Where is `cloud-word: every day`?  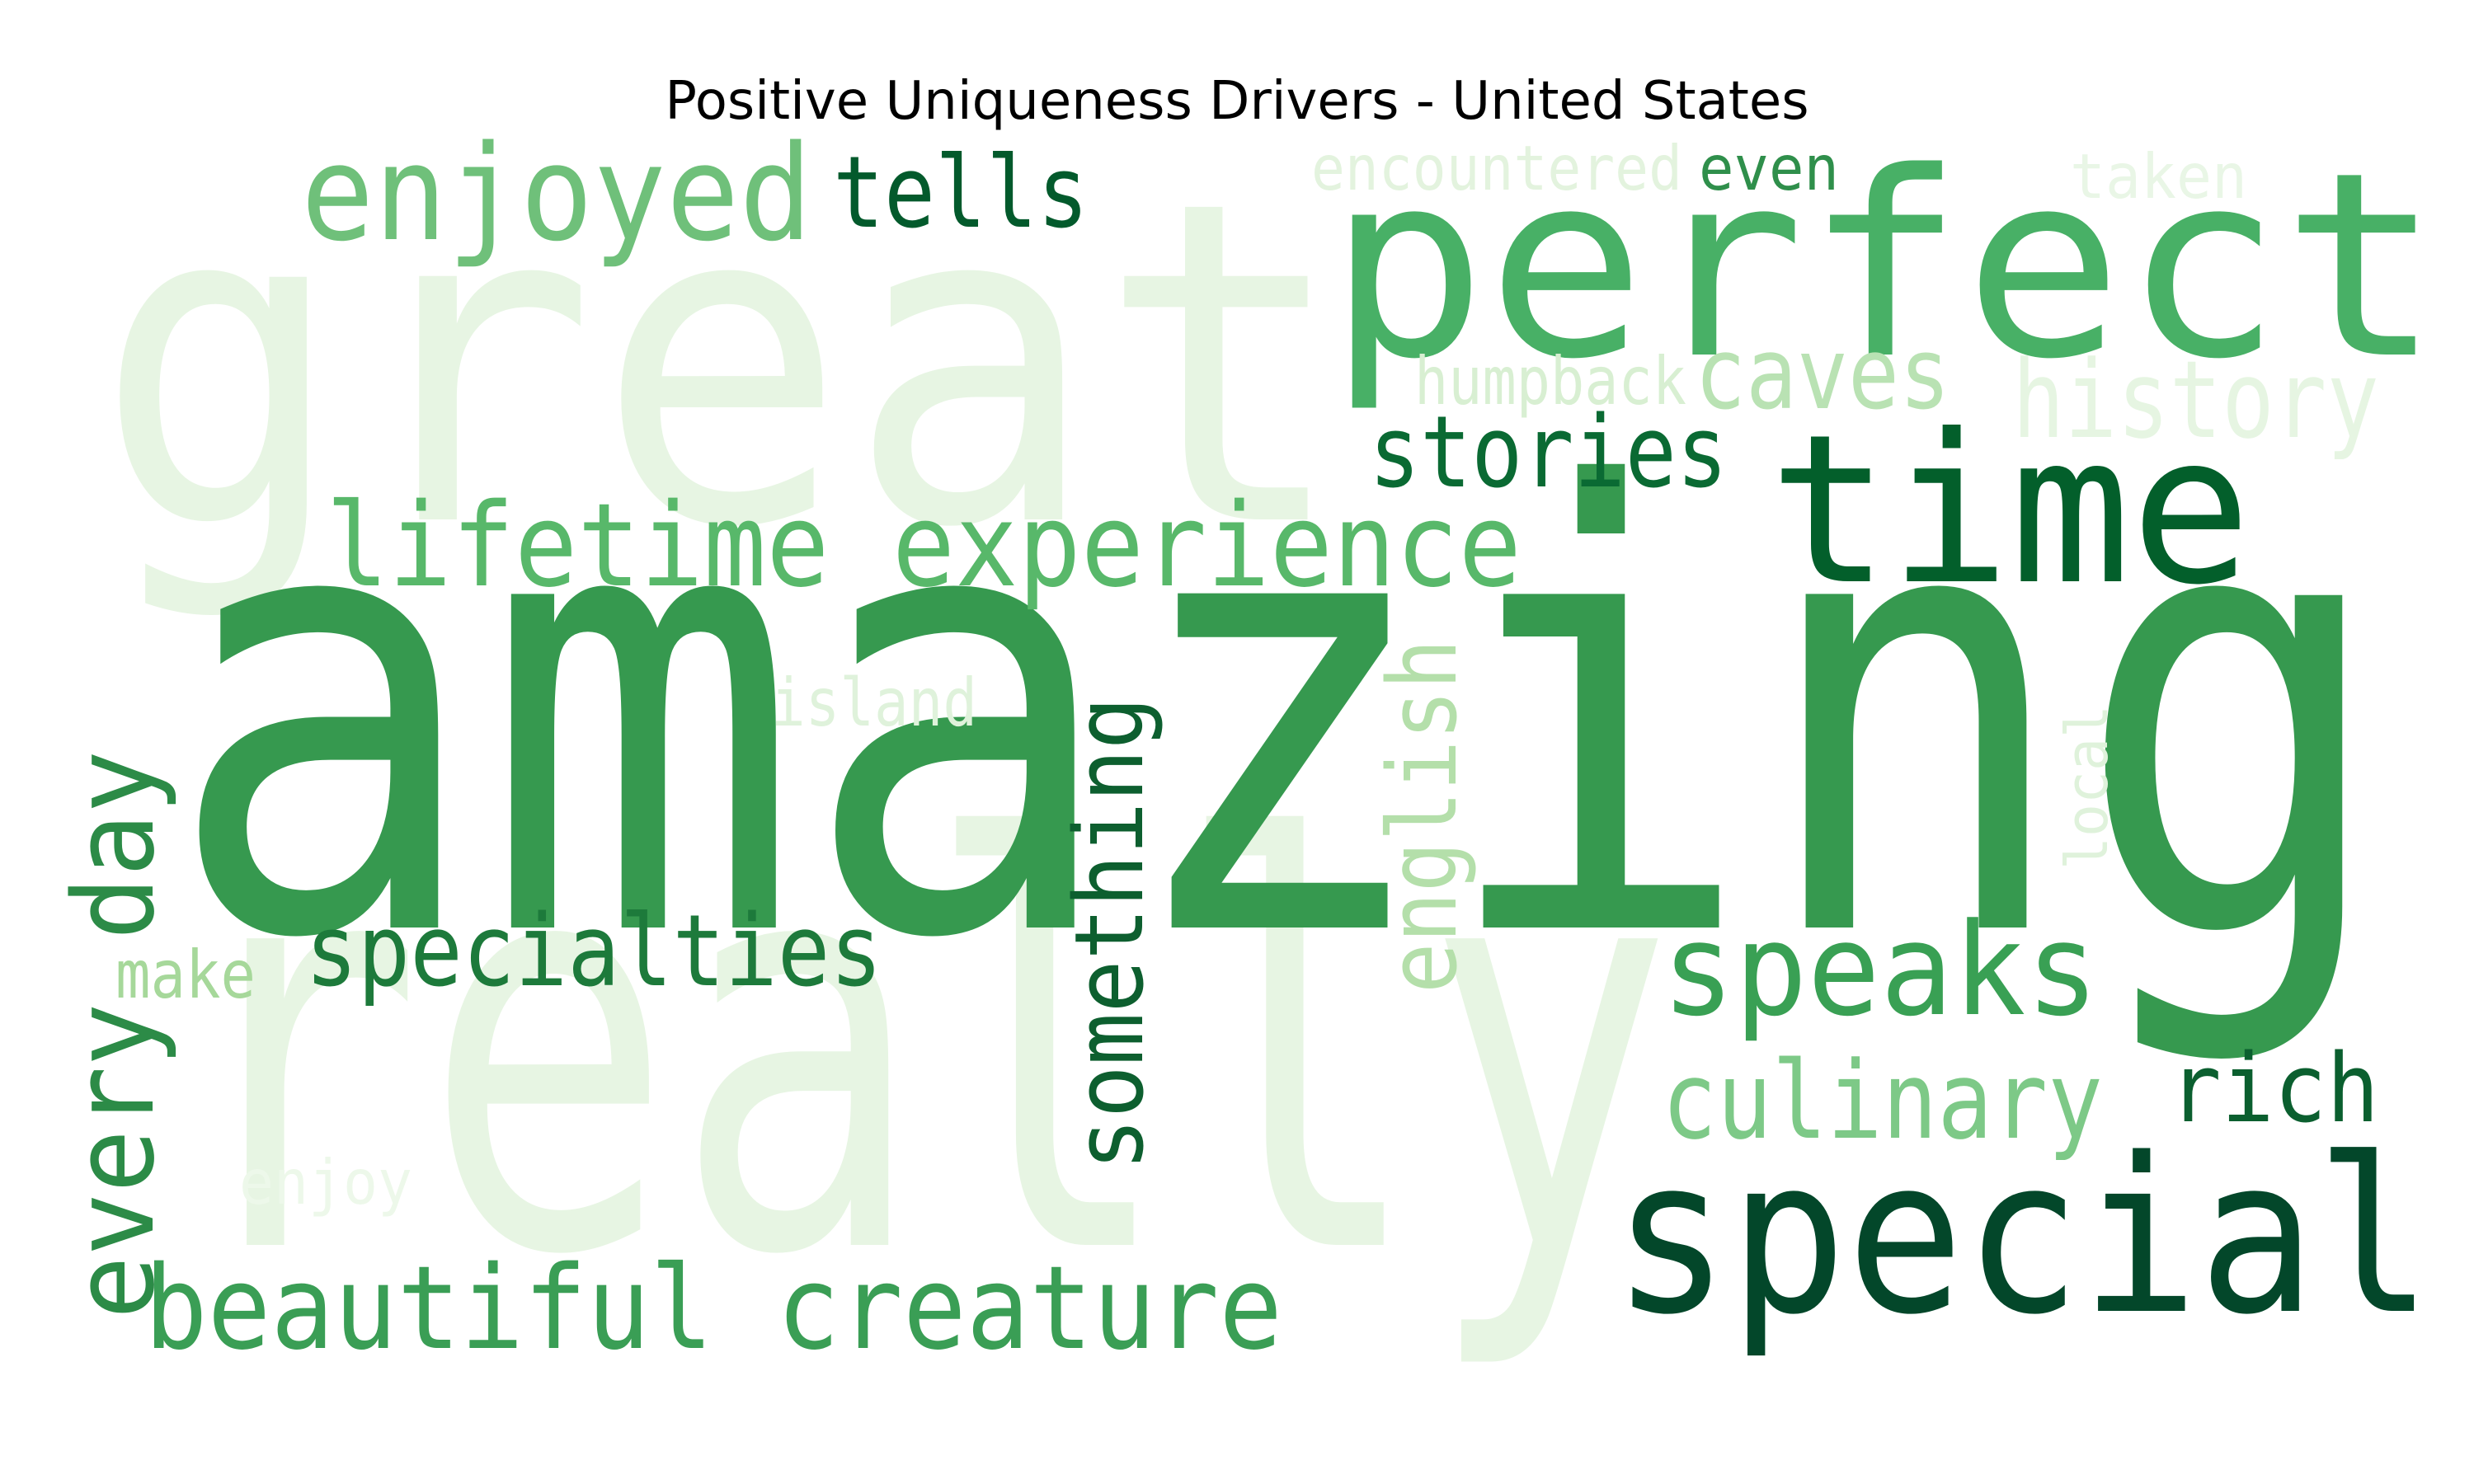 cloud-word: every day is located at coordinates (114, 1034).